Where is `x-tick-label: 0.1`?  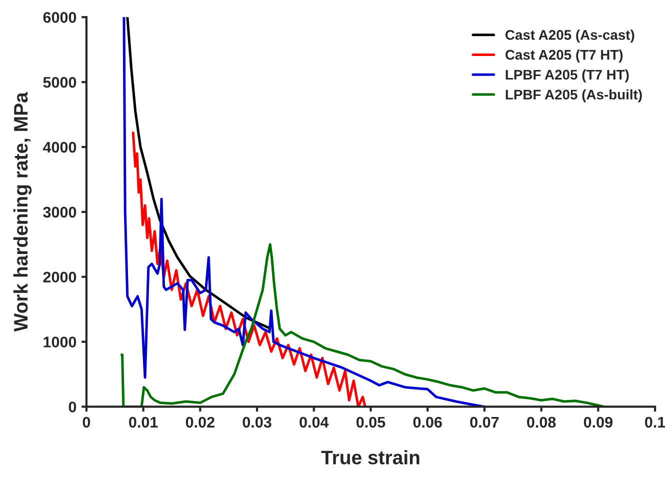
x-tick-label: 0.1 is located at coordinates (655, 422).